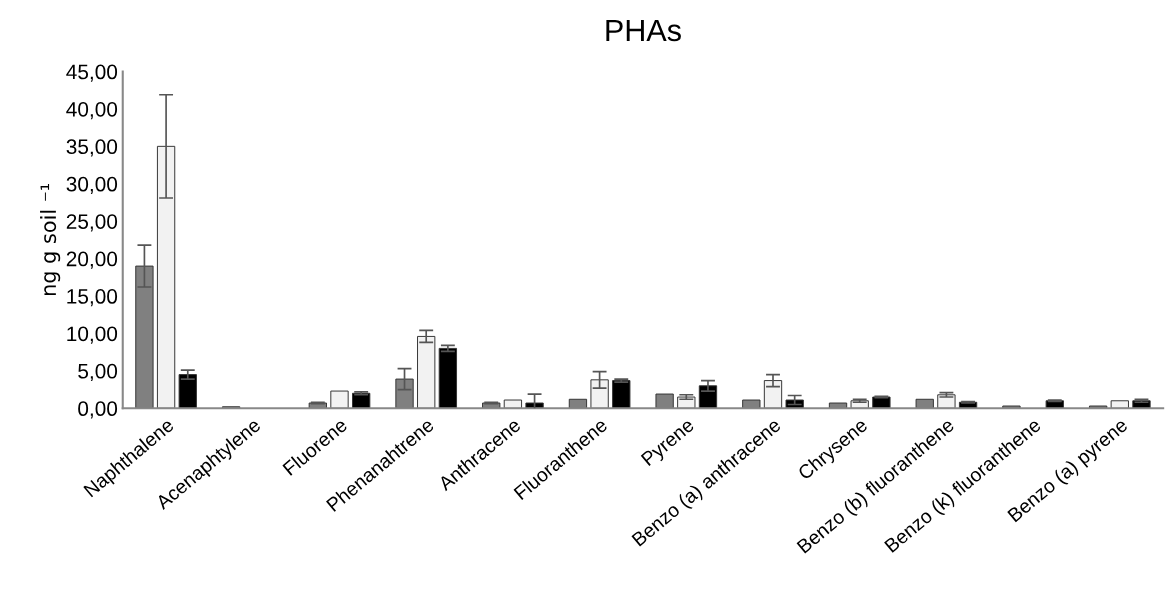 The image size is (1169, 596). What do you see at coordinates (92, 260) in the screenshot?
I see `y-tick-label: 20,00` at bounding box center [92, 260].